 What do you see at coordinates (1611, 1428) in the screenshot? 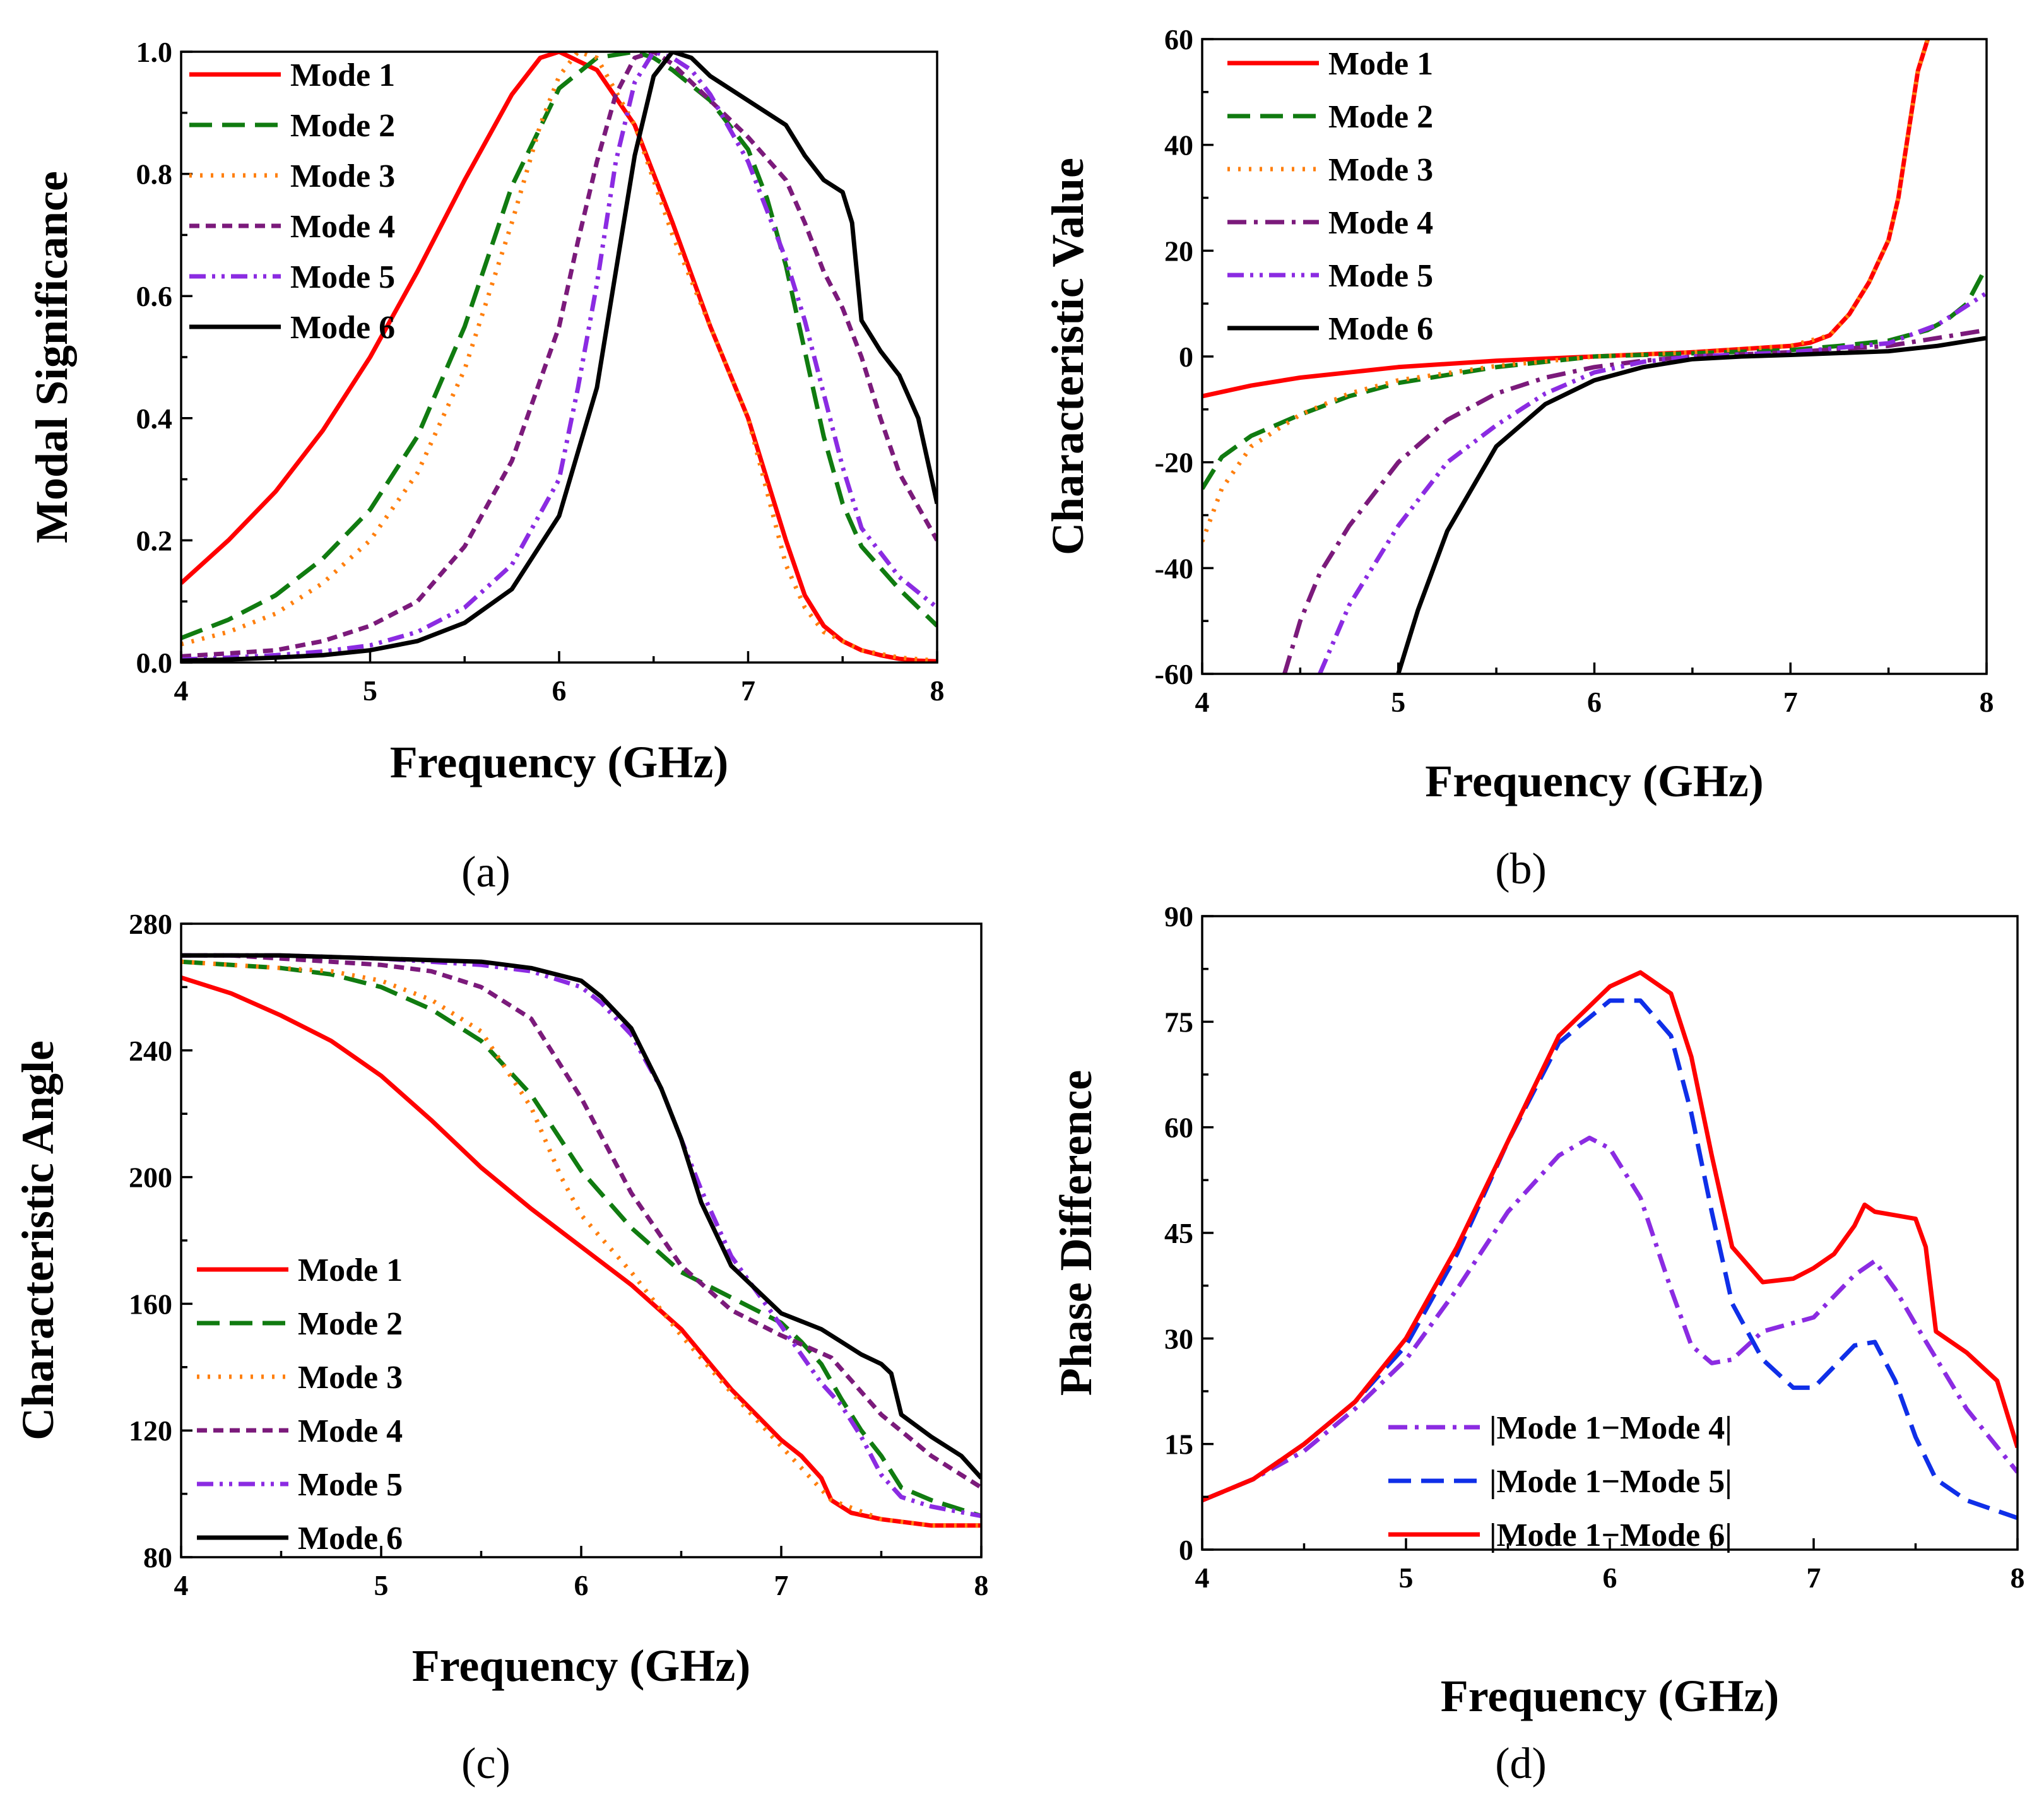
I see `legend-label: |Mode 1−Mode 4|` at bounding box center [1611, 1428].